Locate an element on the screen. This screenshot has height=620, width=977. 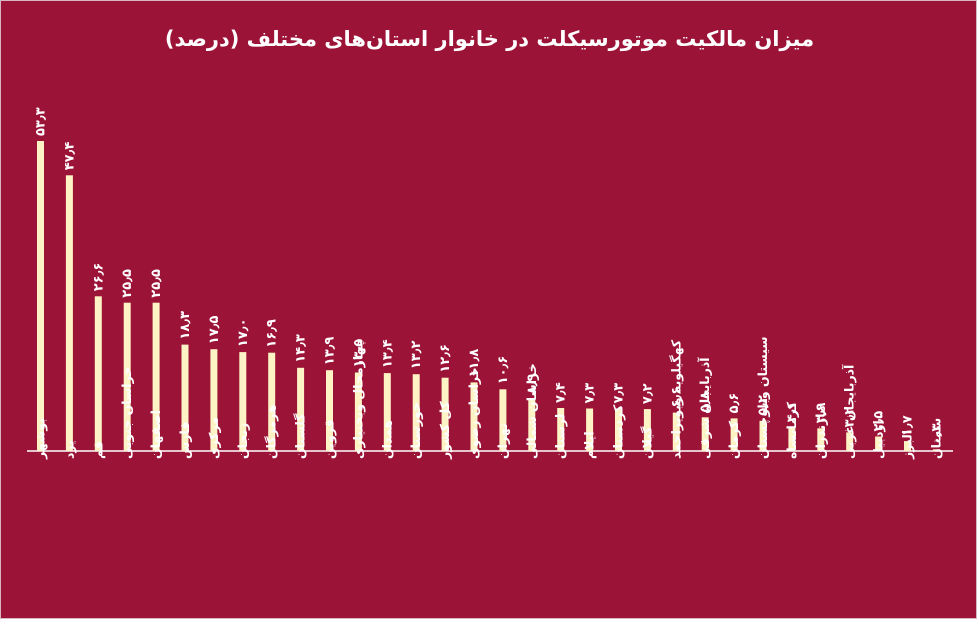
category-label-23: آذربایجان شرقی is located at coordinates (704, 408).